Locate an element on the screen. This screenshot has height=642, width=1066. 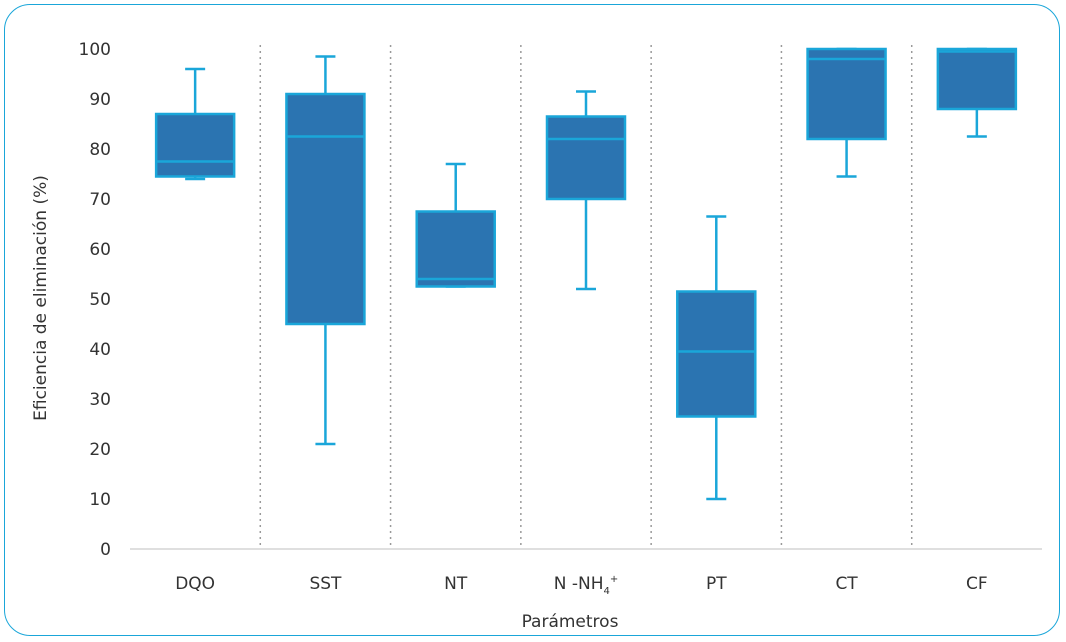
x-axis-title: Parámetros is located at coordinates (570, 622).